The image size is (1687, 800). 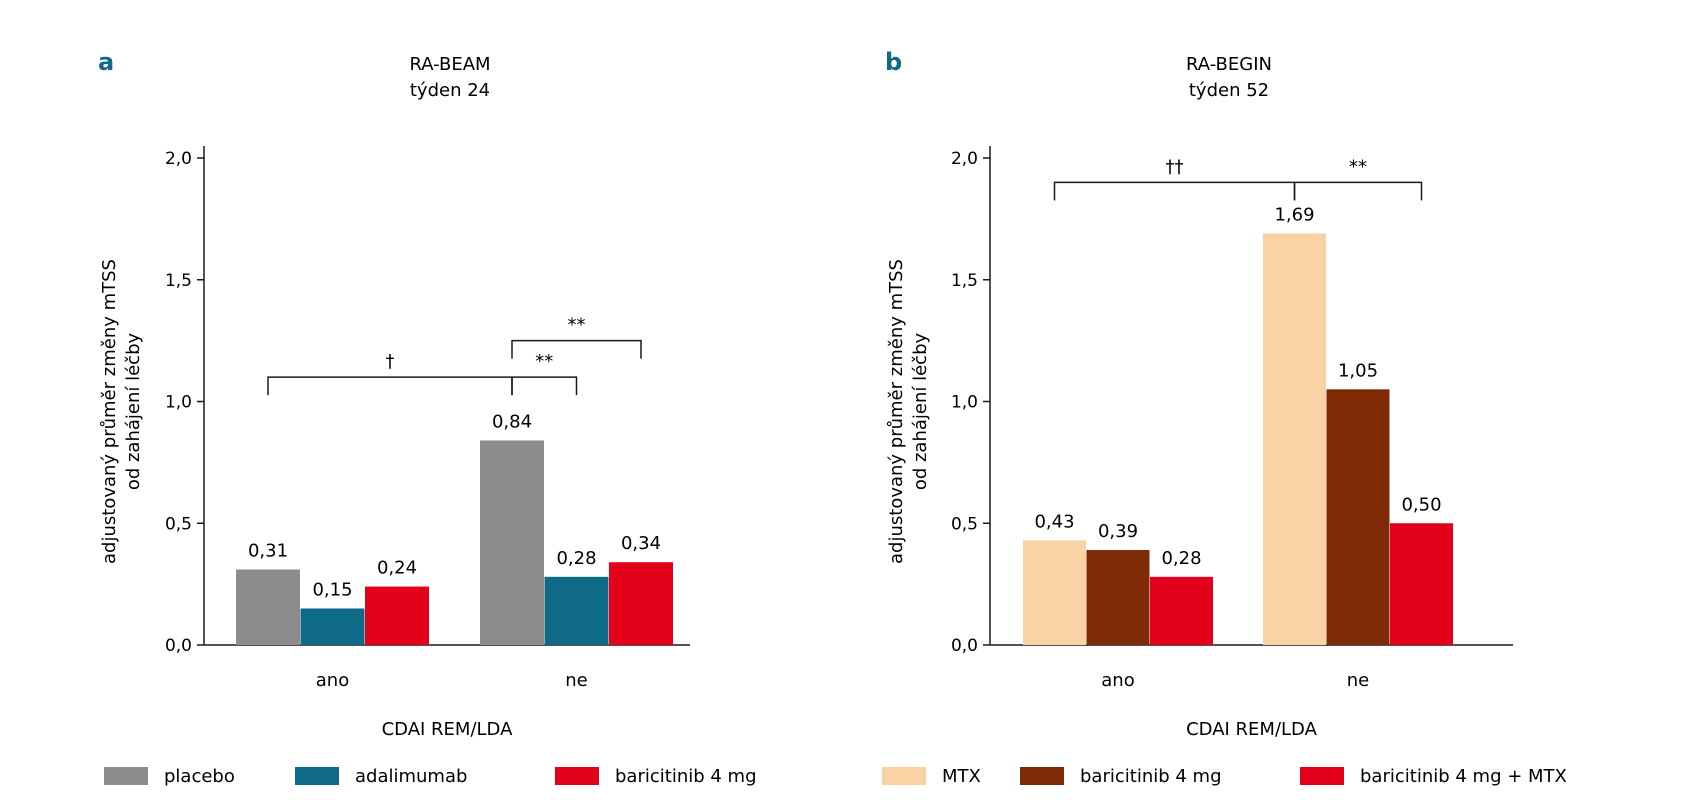 I want to click on data-label: 0,43, so click(x=1054, y=521).